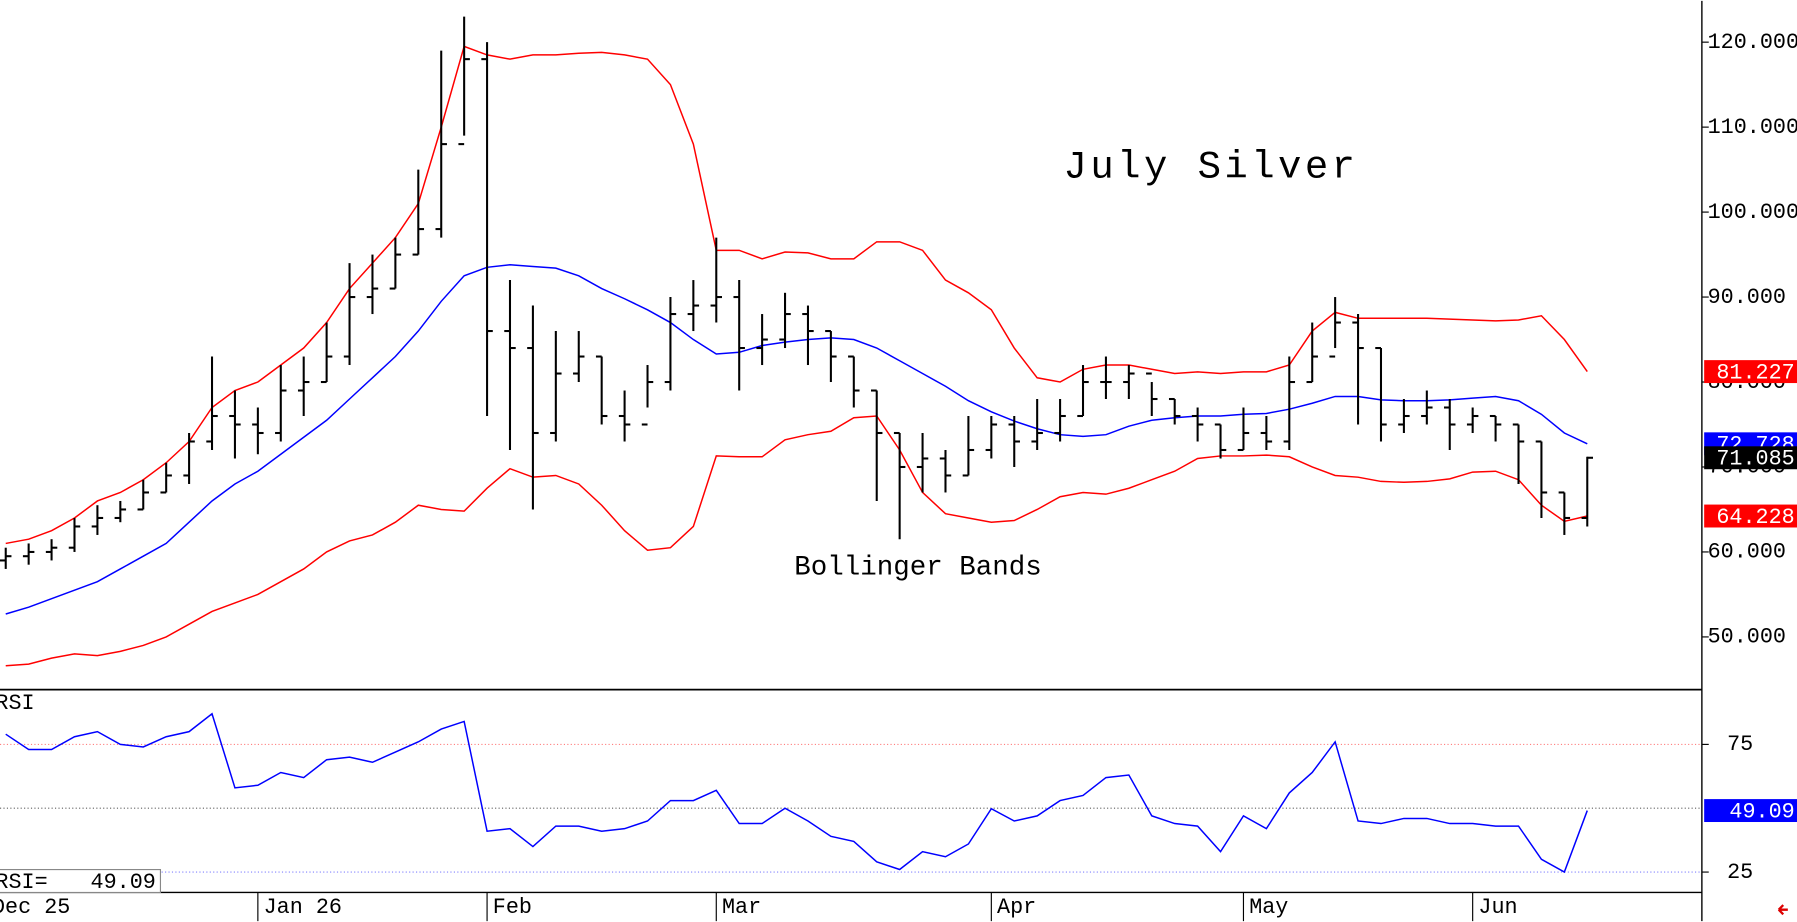  I want to click on value-box-label: 49.09, so click(1761, 811).